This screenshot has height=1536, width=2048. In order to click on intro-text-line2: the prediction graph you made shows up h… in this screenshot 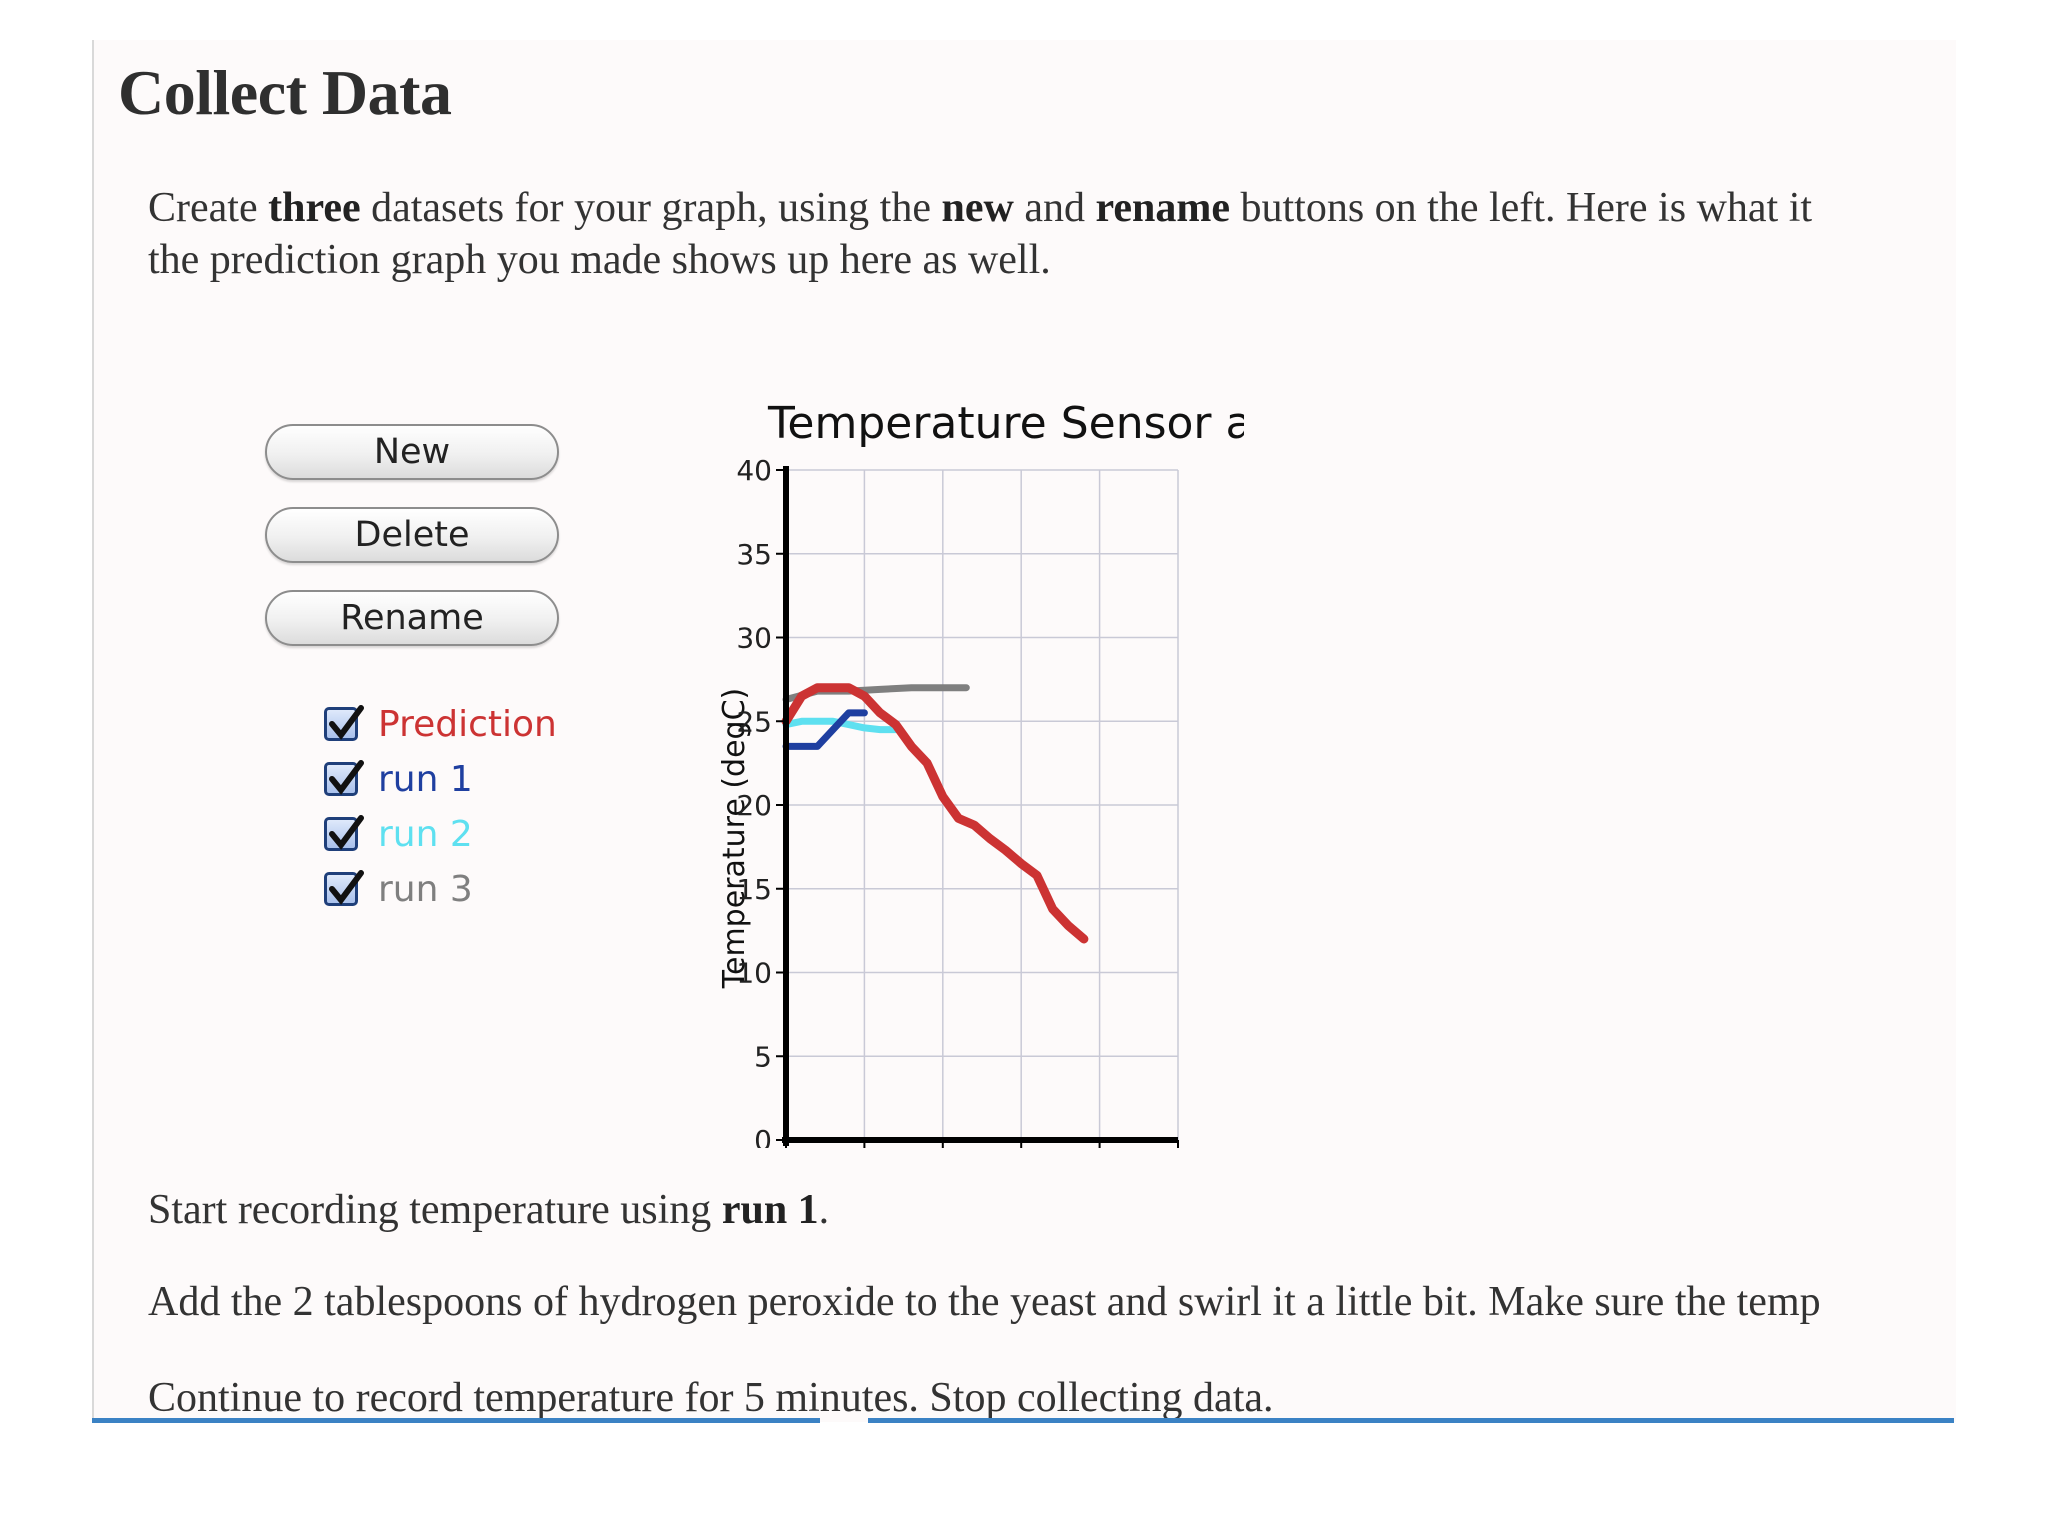, I will do `click(599, 260)`.